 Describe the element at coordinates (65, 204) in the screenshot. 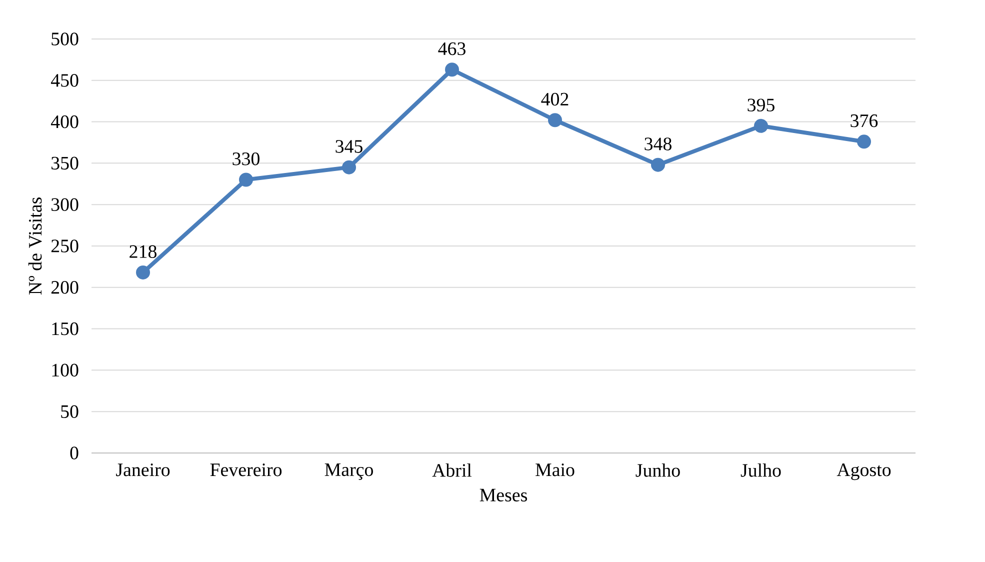

I see `y-tick-label: 300` at that location.